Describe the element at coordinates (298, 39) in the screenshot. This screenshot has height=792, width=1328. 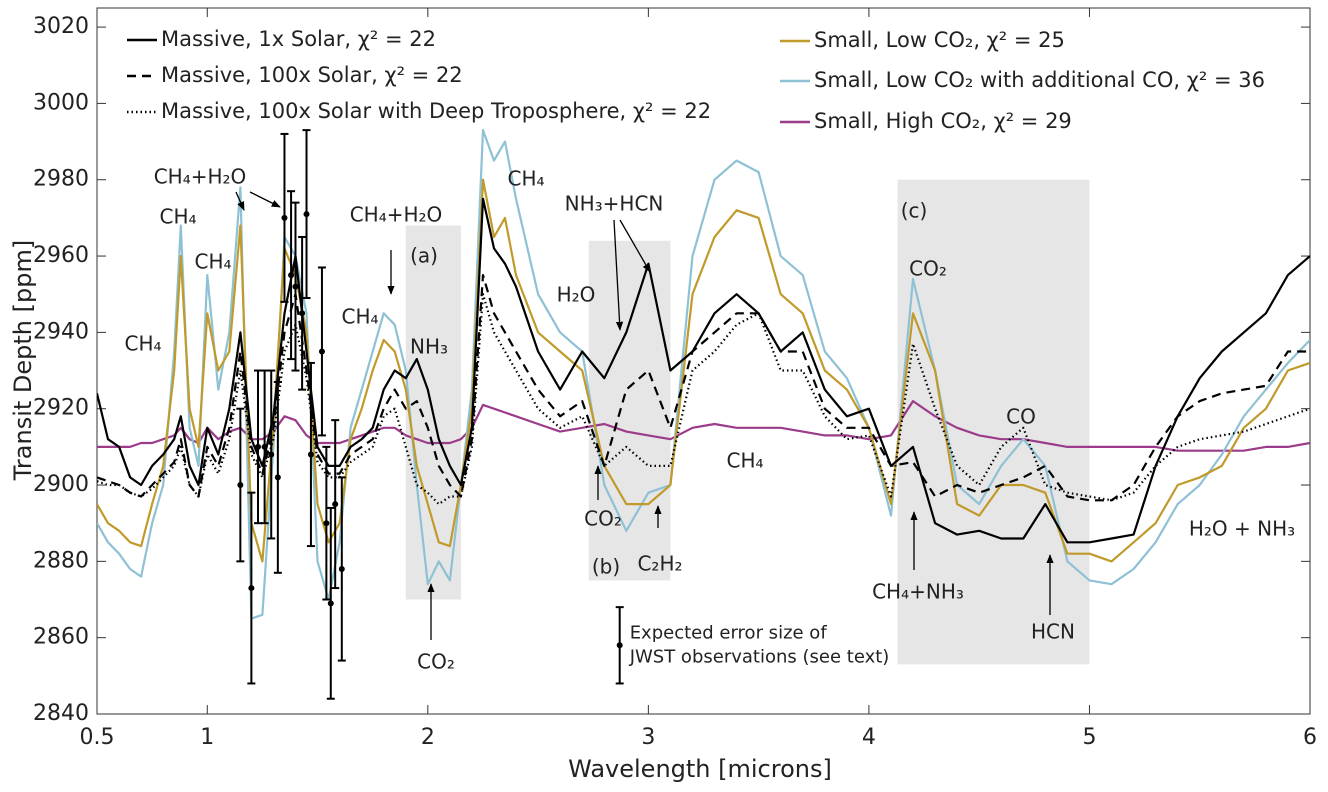
I see `legend-label: Massive, 1x Solar, χ² = 22` at that location.